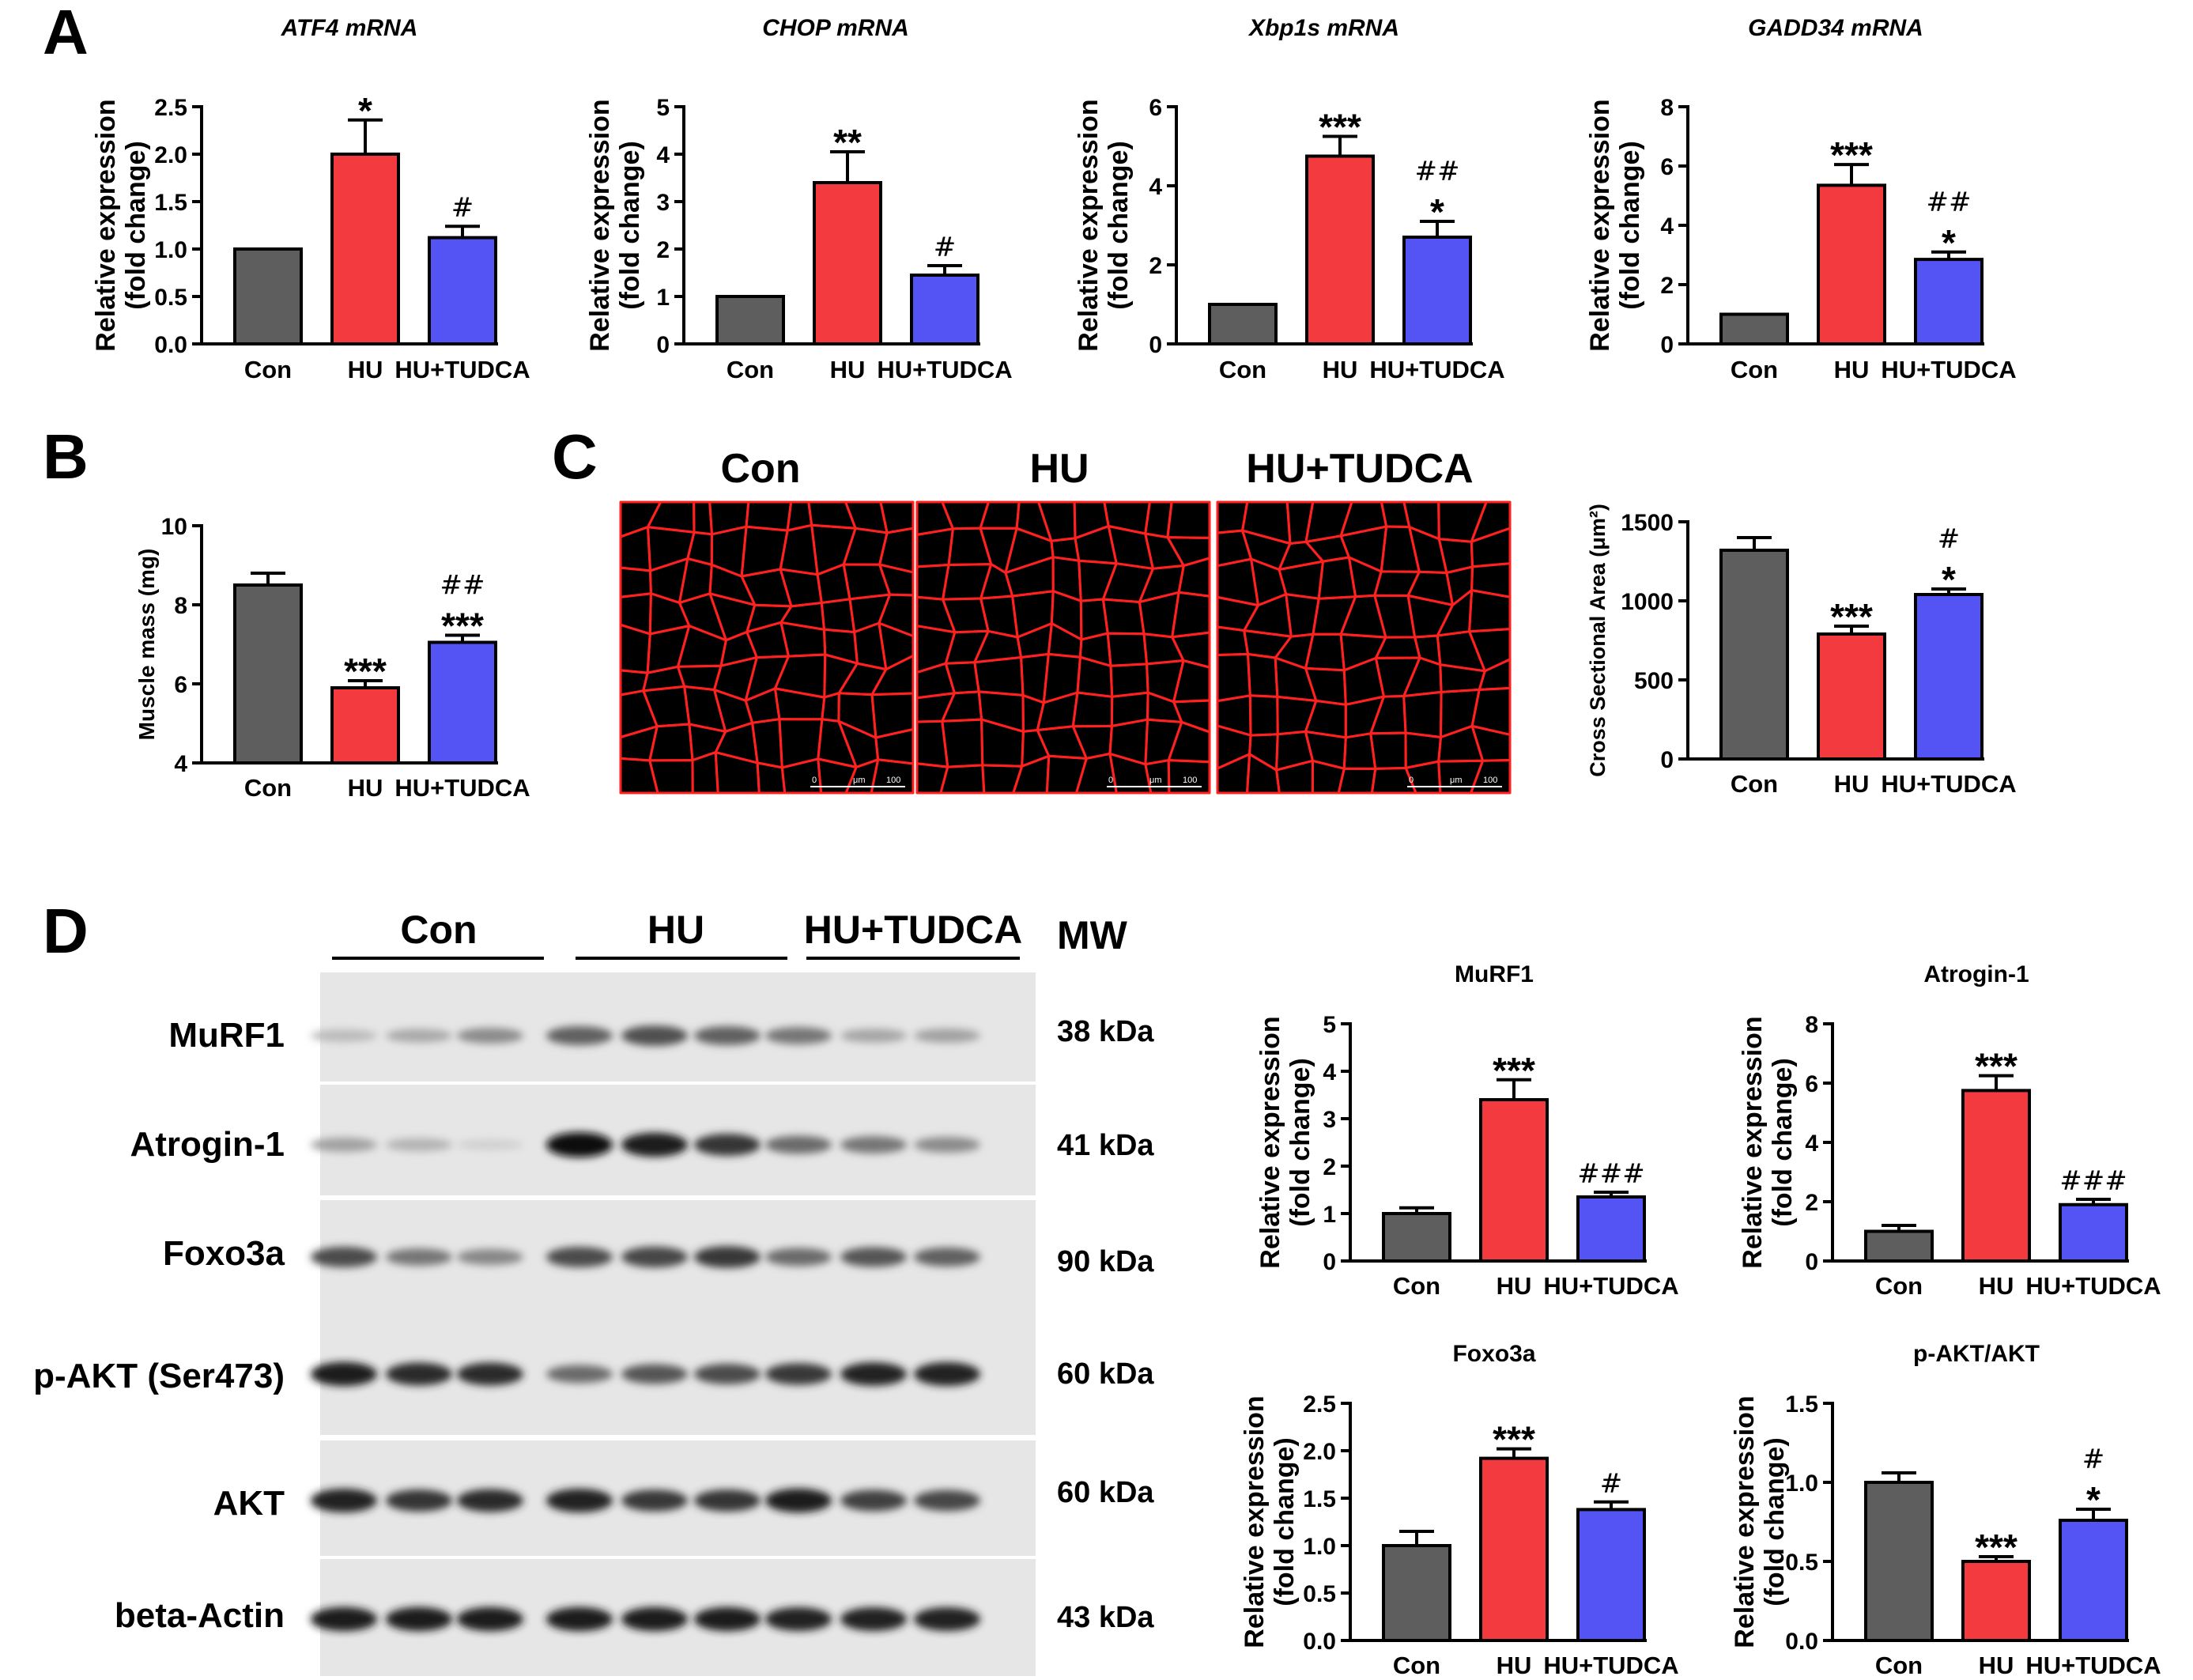  What do you see at coordinates (1494, 974) in the screenshot?
I see `chart-title: MuRF1` at bounding box center [1494, 974].